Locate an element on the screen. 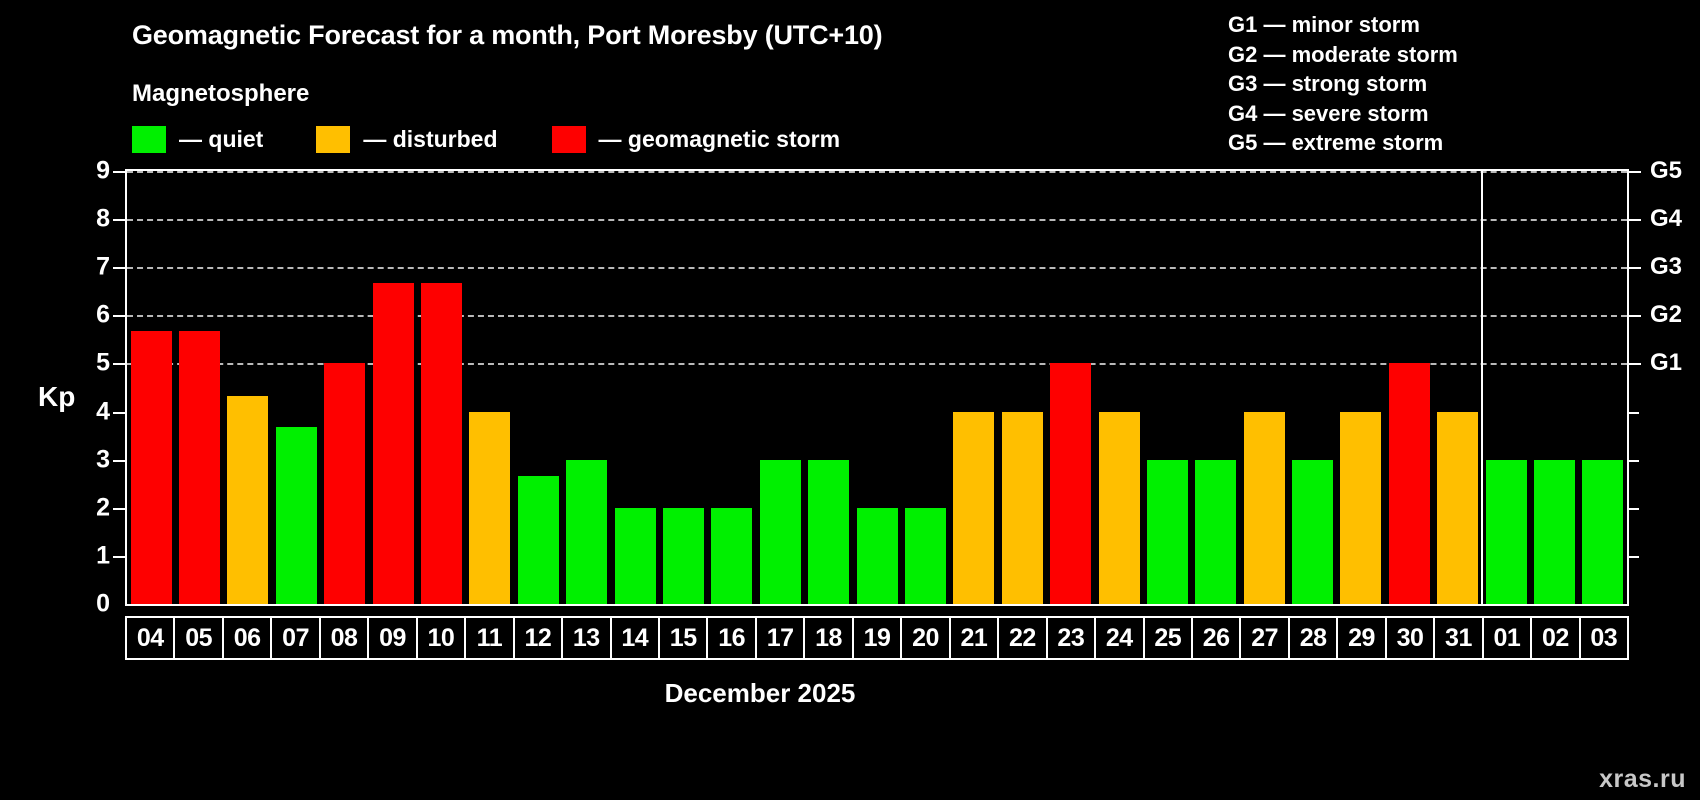 Image resolution: width=1700 pixels, height=800 pixels. day-label-cell: 09 is located at coordinates (392, 638).